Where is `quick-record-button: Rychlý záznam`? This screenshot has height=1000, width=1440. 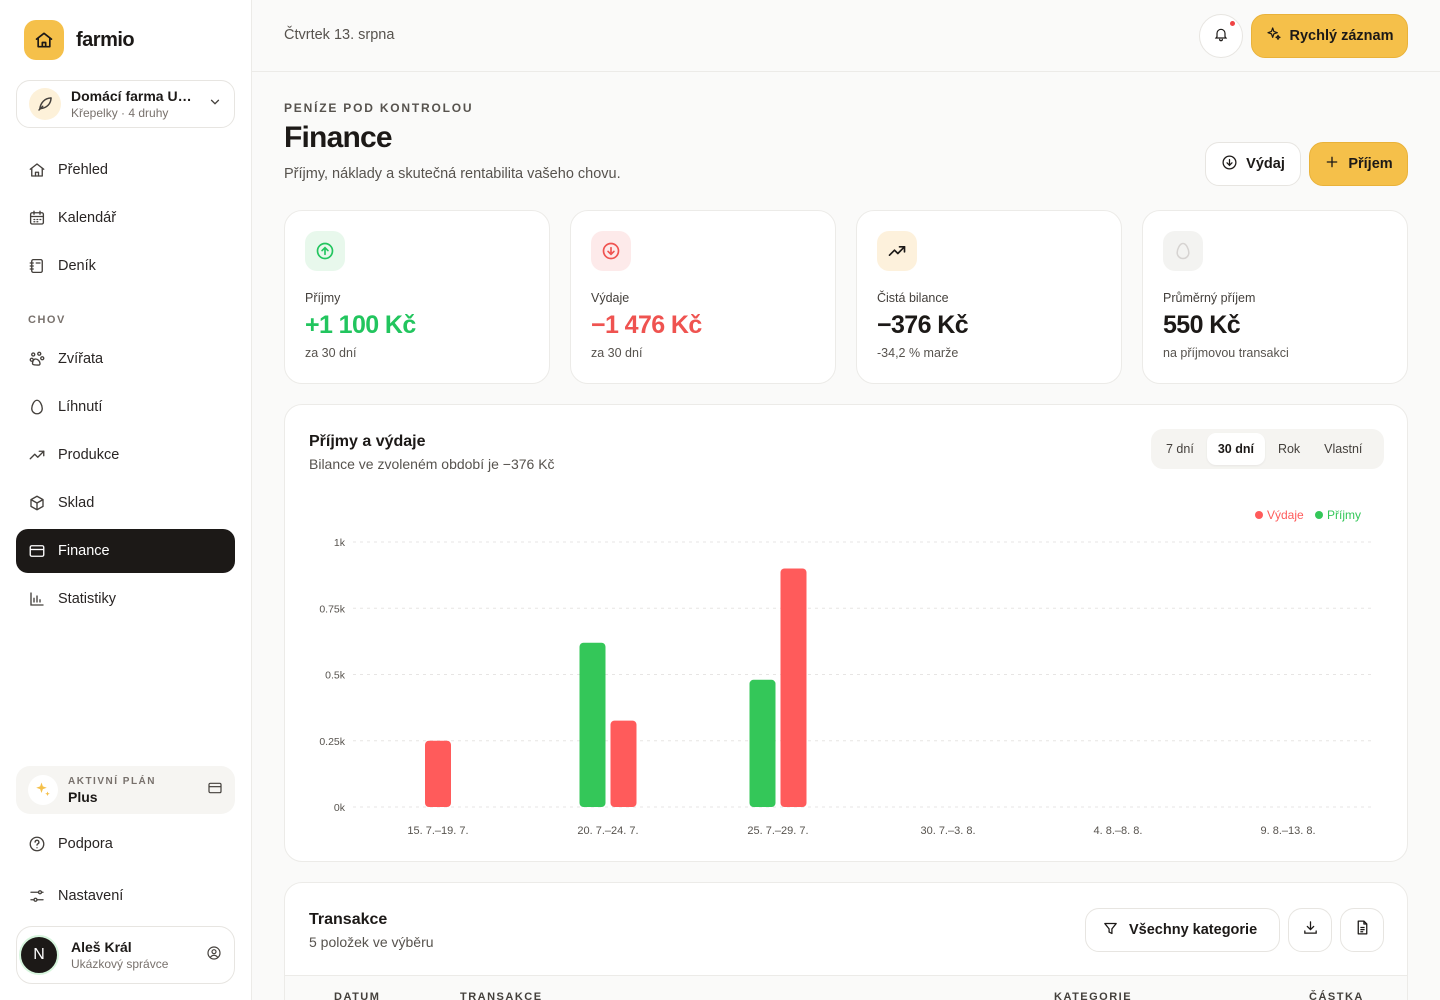 quick-record-button: Rychlý záznam is located at coordinates (1329, 36).